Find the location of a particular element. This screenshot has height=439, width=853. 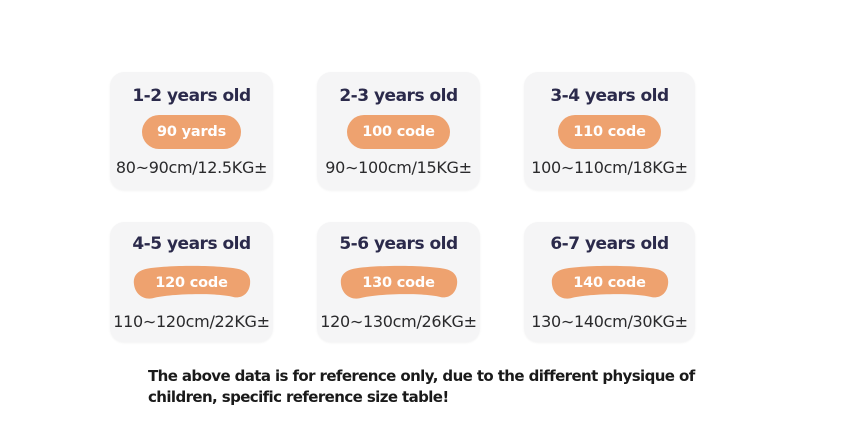

size-badge: 110 code is located at coordinates (609, 131).